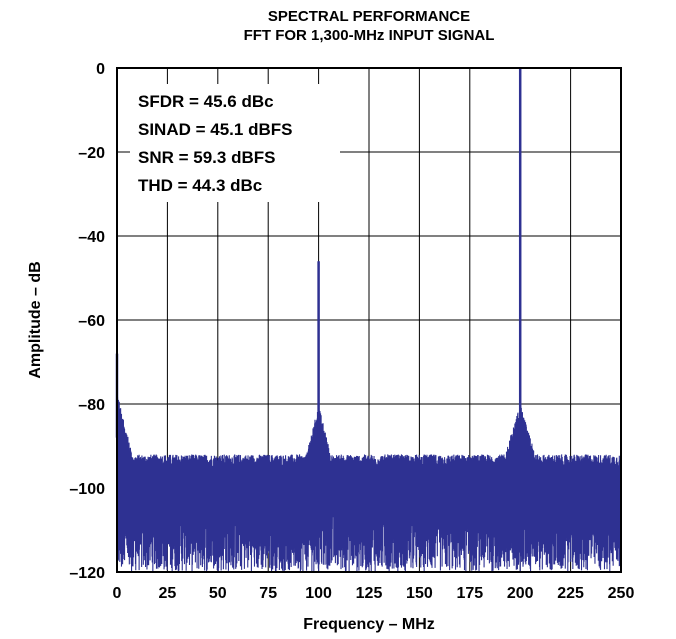  I want to click on x-tick-label: 200, so click(520, 593).